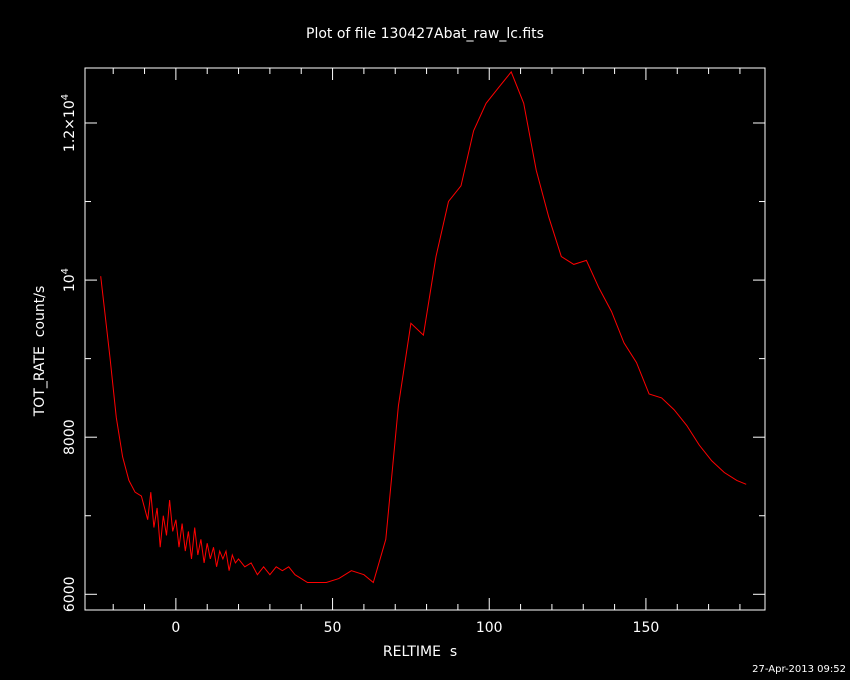  Describe the element at coordinates (70, 437) in the screenshot. I see `y-tick-label: 8000` at that location.